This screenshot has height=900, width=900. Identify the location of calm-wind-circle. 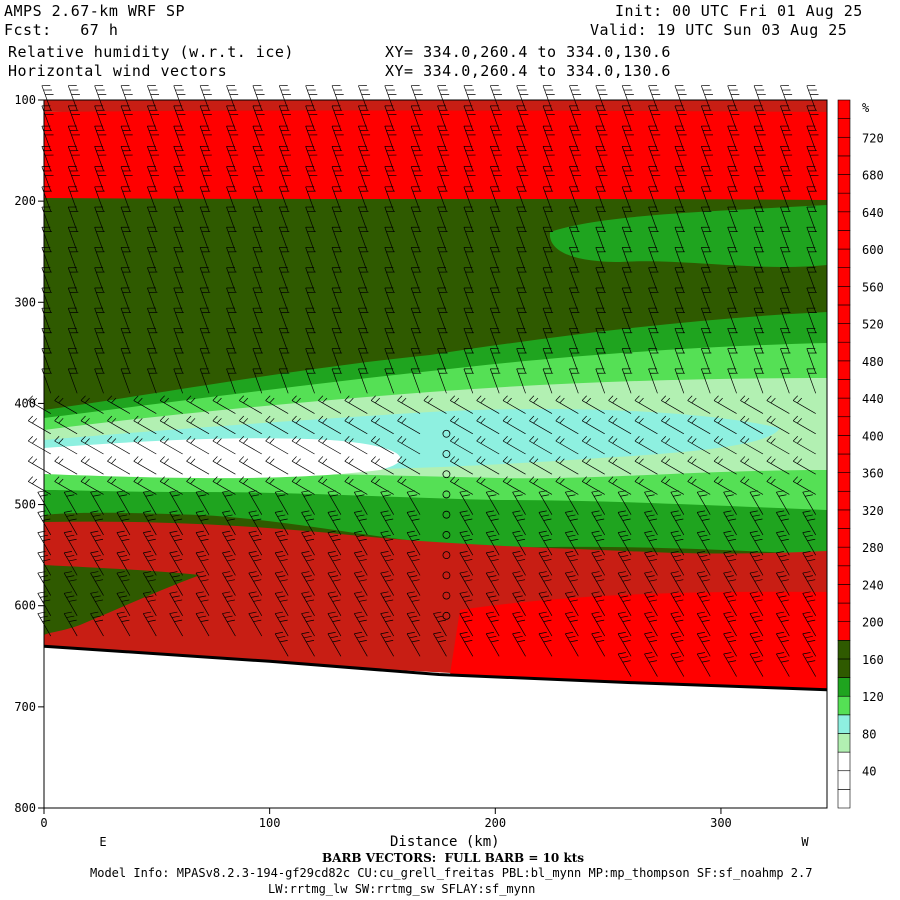
(446, 615).